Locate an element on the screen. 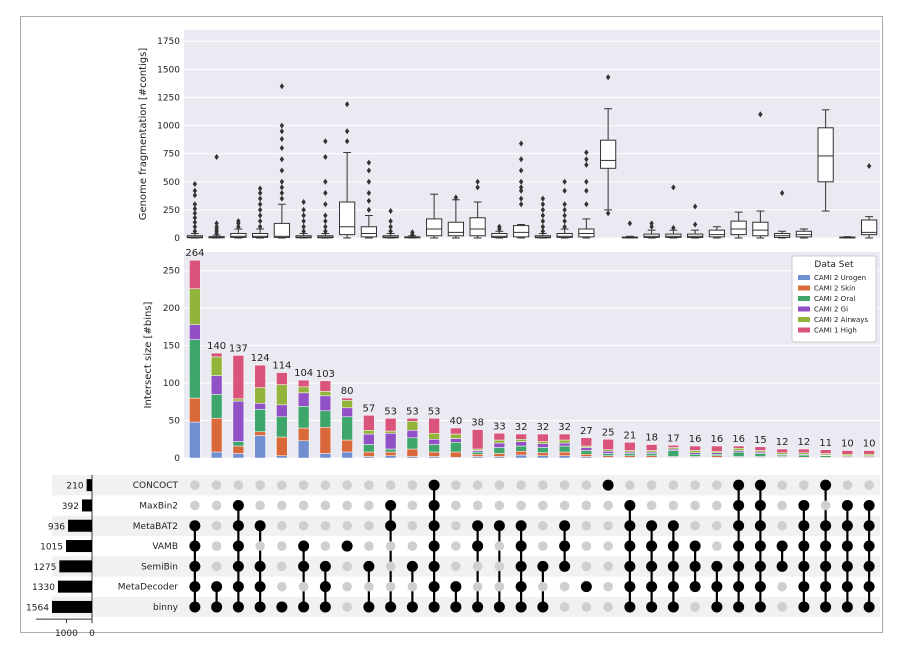 The height and width of the screenshot is (647, 900). box-y-tick-label: 1250 is located at coordinates (168, 98).